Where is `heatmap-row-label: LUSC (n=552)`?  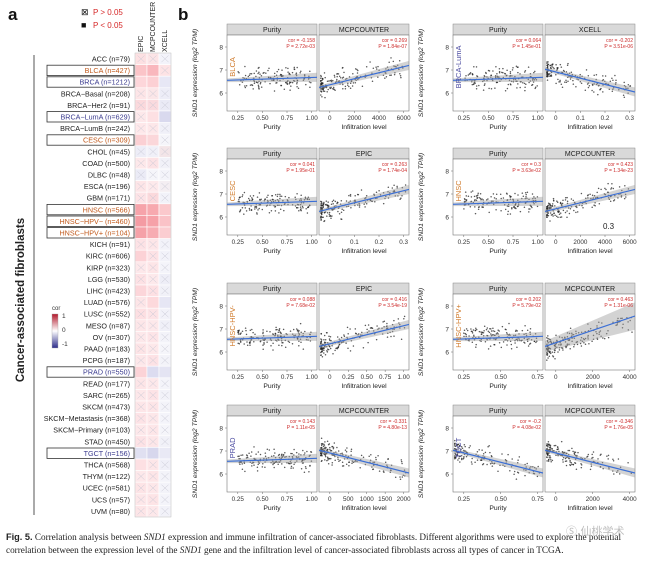
heatmap-row-label: LUSC (n=552) is located at coordinates (107, 314).